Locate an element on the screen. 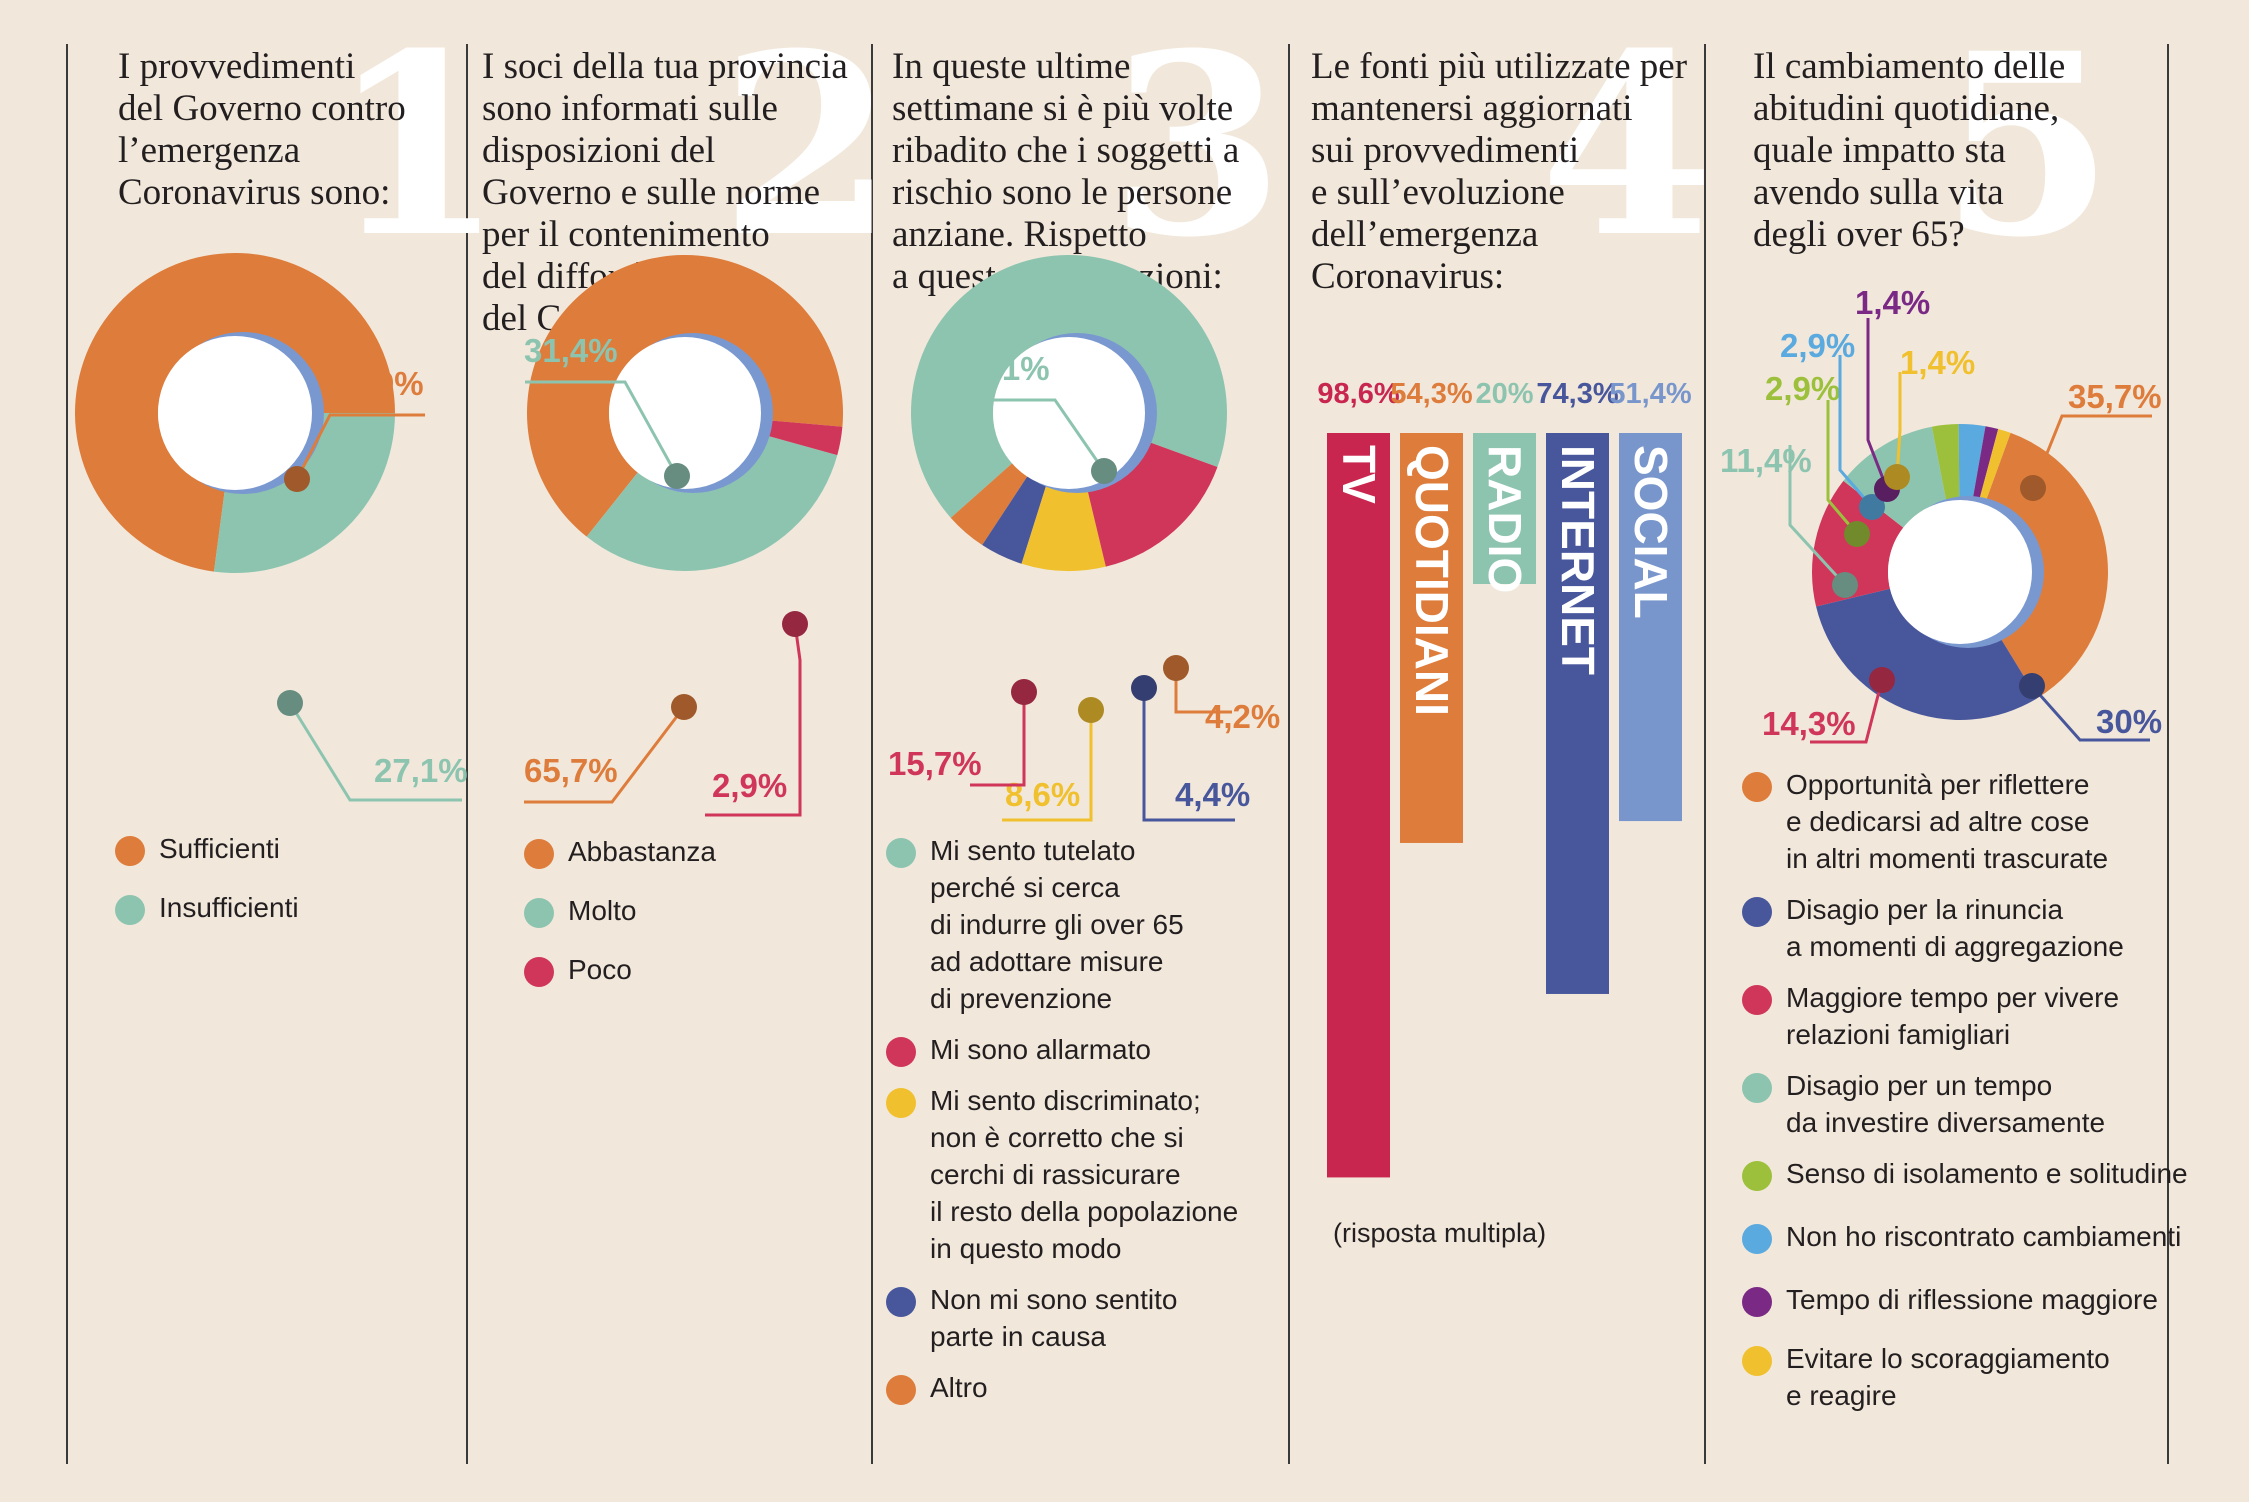 Image resolution: width=2249 pixels, height=1502 pixels. value-label: 4,4% is located at coordinates (1212, 794).